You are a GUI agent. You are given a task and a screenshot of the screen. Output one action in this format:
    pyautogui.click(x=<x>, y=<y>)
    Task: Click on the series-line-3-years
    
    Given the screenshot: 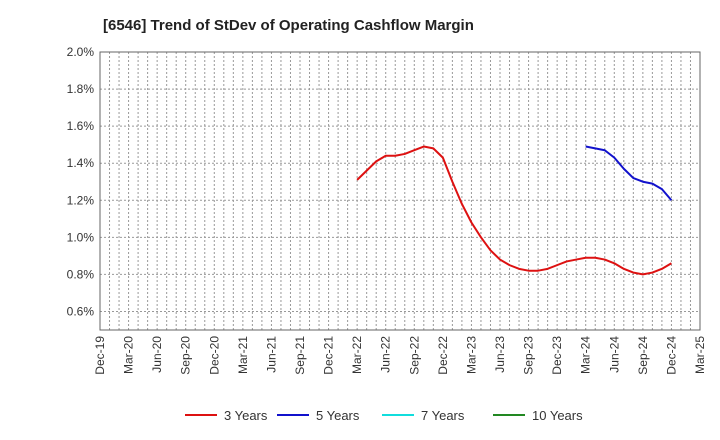 What is the action you would take?
    pyautogui.click(x=514, y=210)
    